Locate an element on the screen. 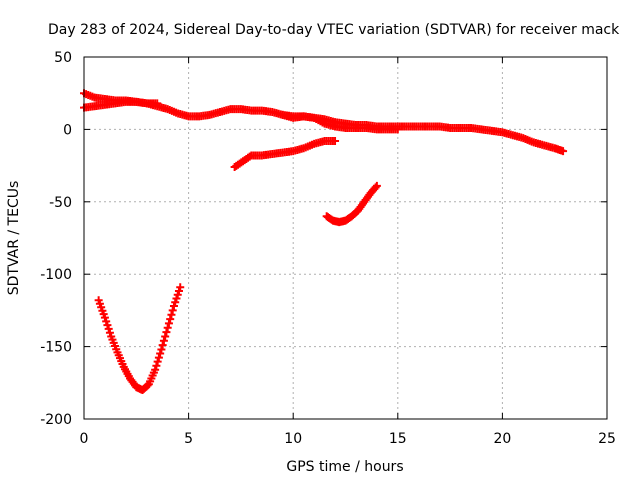 This screenshot has width=640, height=480. y-tick-label: 0 is located at coordinates (67, 130).